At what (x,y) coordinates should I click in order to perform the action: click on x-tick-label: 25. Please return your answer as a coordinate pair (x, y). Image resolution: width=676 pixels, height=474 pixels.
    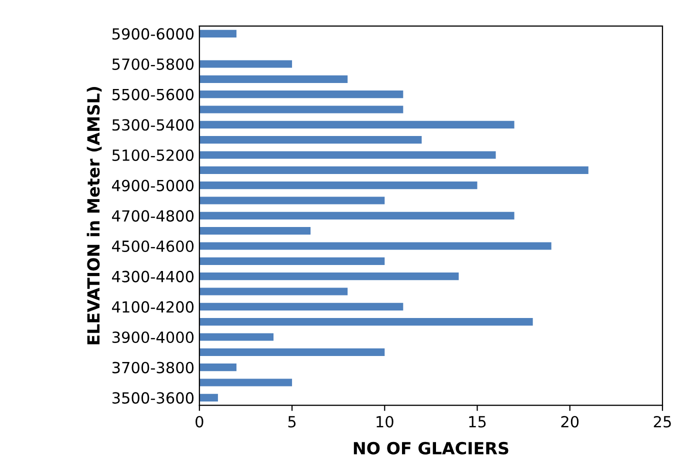
    Looking at the image, I should click on (662, 422).